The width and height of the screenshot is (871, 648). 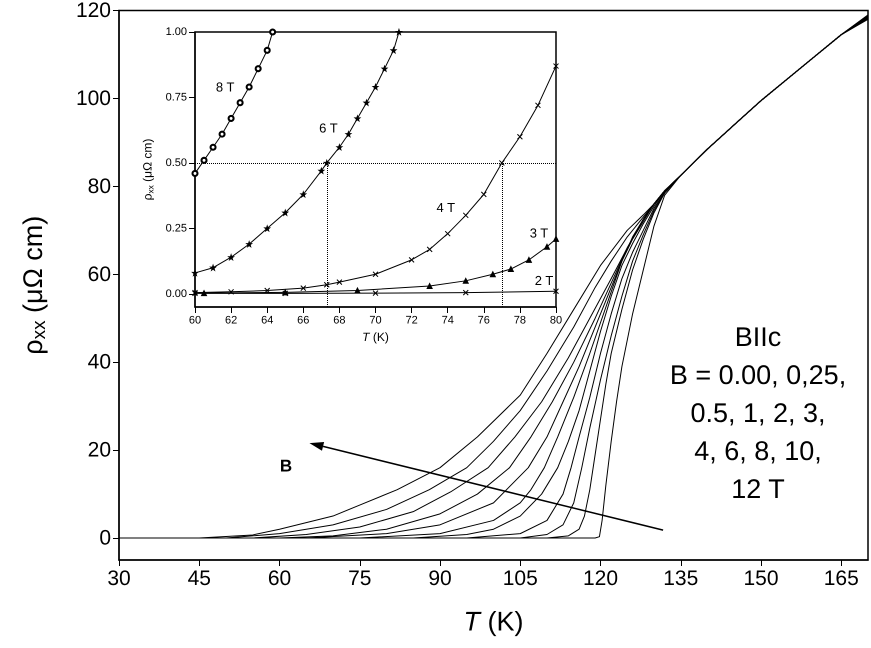 I want to click on y-tick-label: 60, so click(x=99, y=274).